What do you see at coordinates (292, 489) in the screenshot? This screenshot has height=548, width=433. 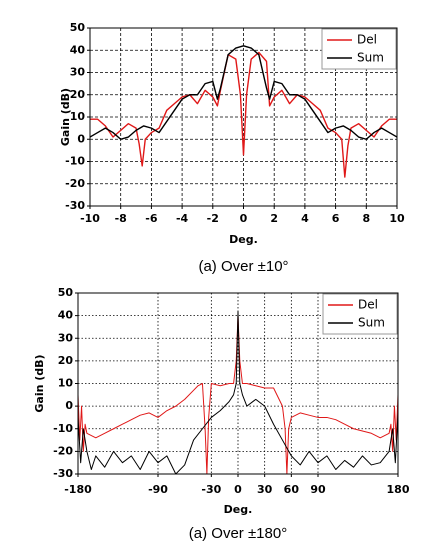 I see `x-tick-label: 60` at bounding box center [292, 489].